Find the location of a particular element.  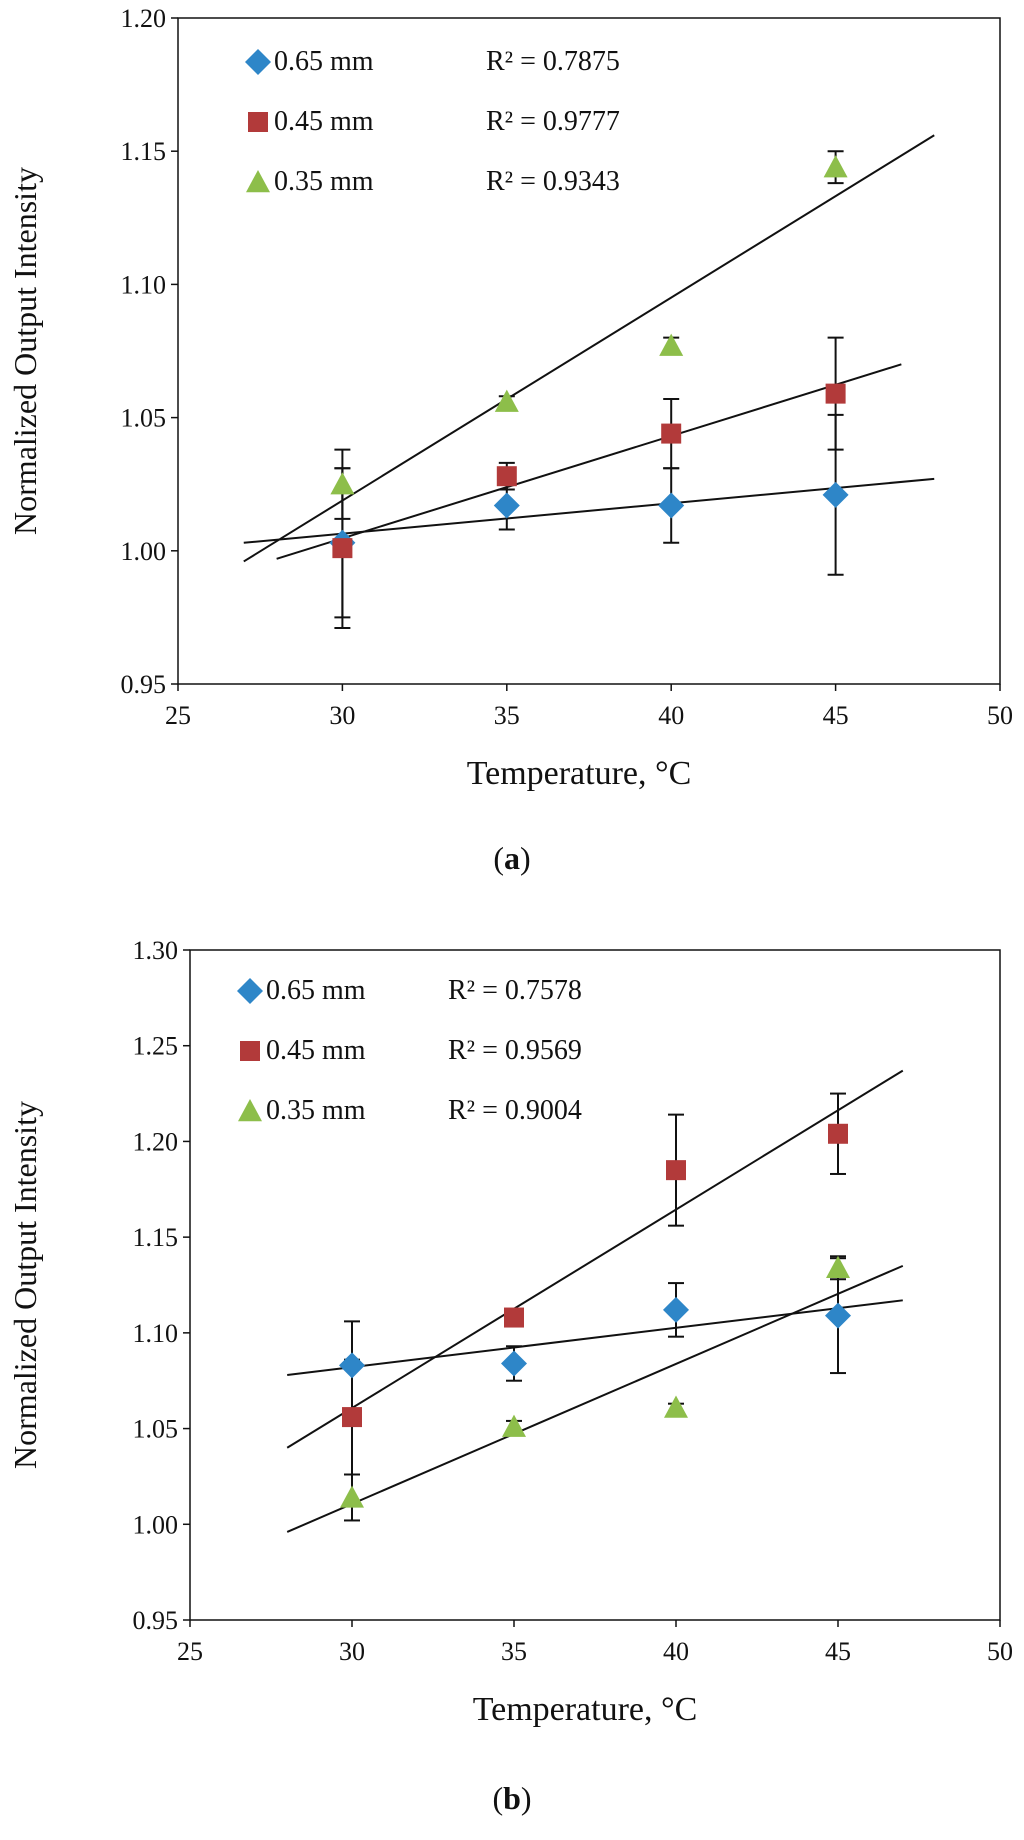

chart-b-r2-label-2: R² = 0.9004 is located at coordinates (515, 1110).